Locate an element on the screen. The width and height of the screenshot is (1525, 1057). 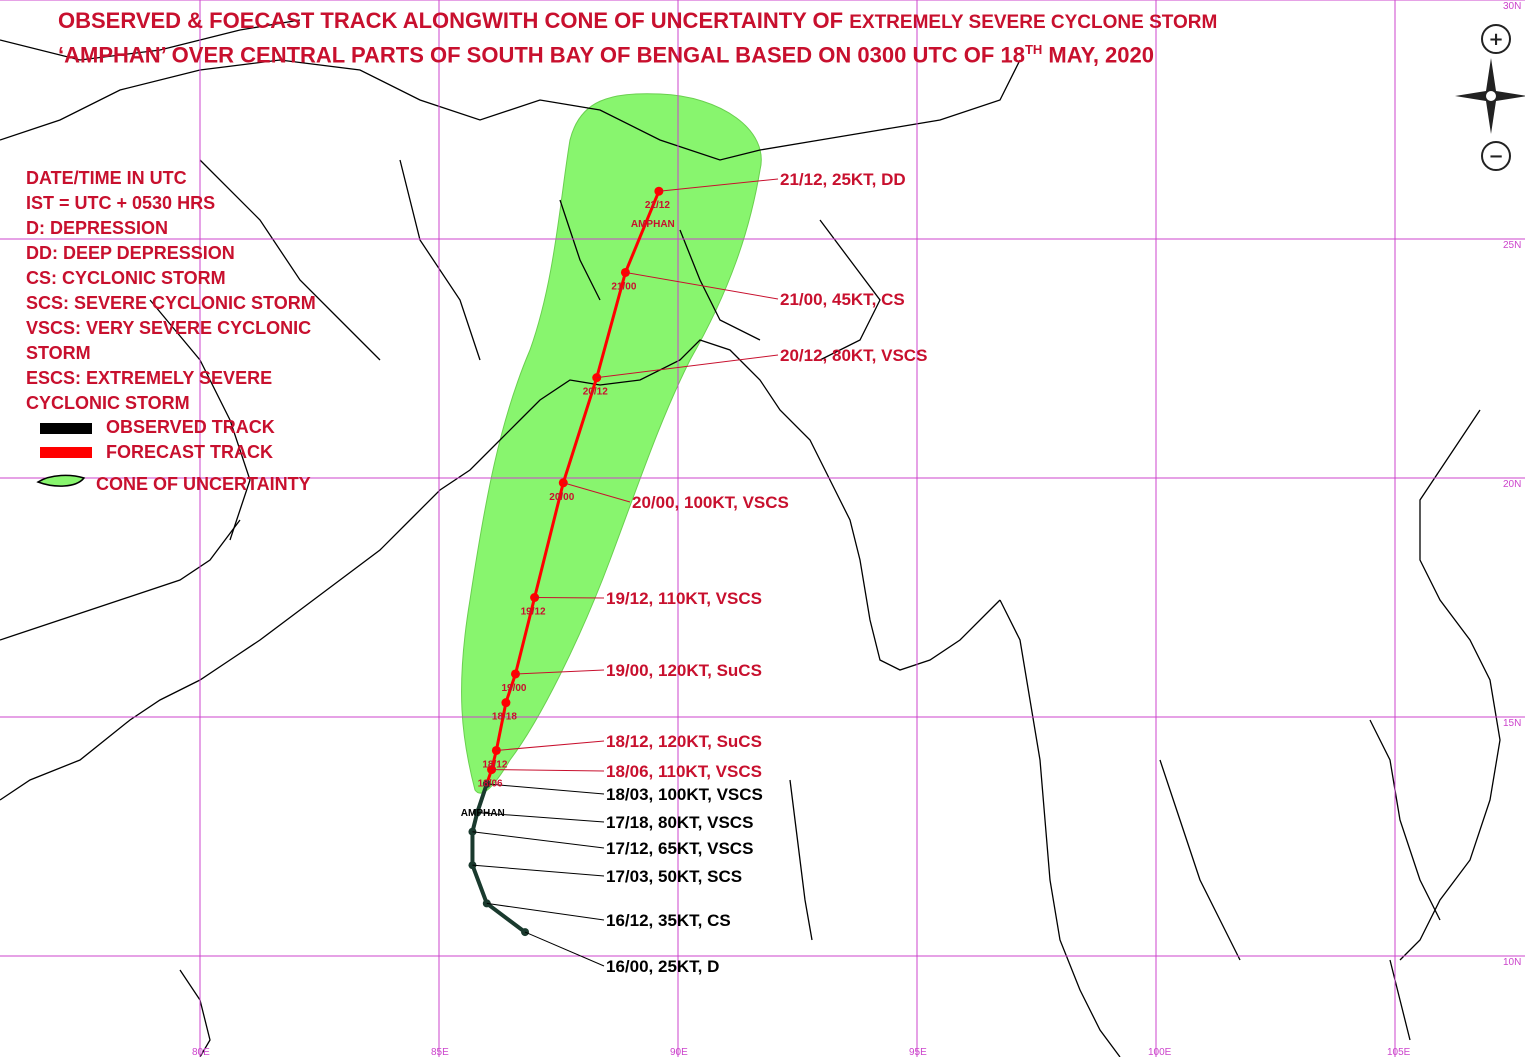
lat-tick-label: 25N is located at coordinates (1512, 245).